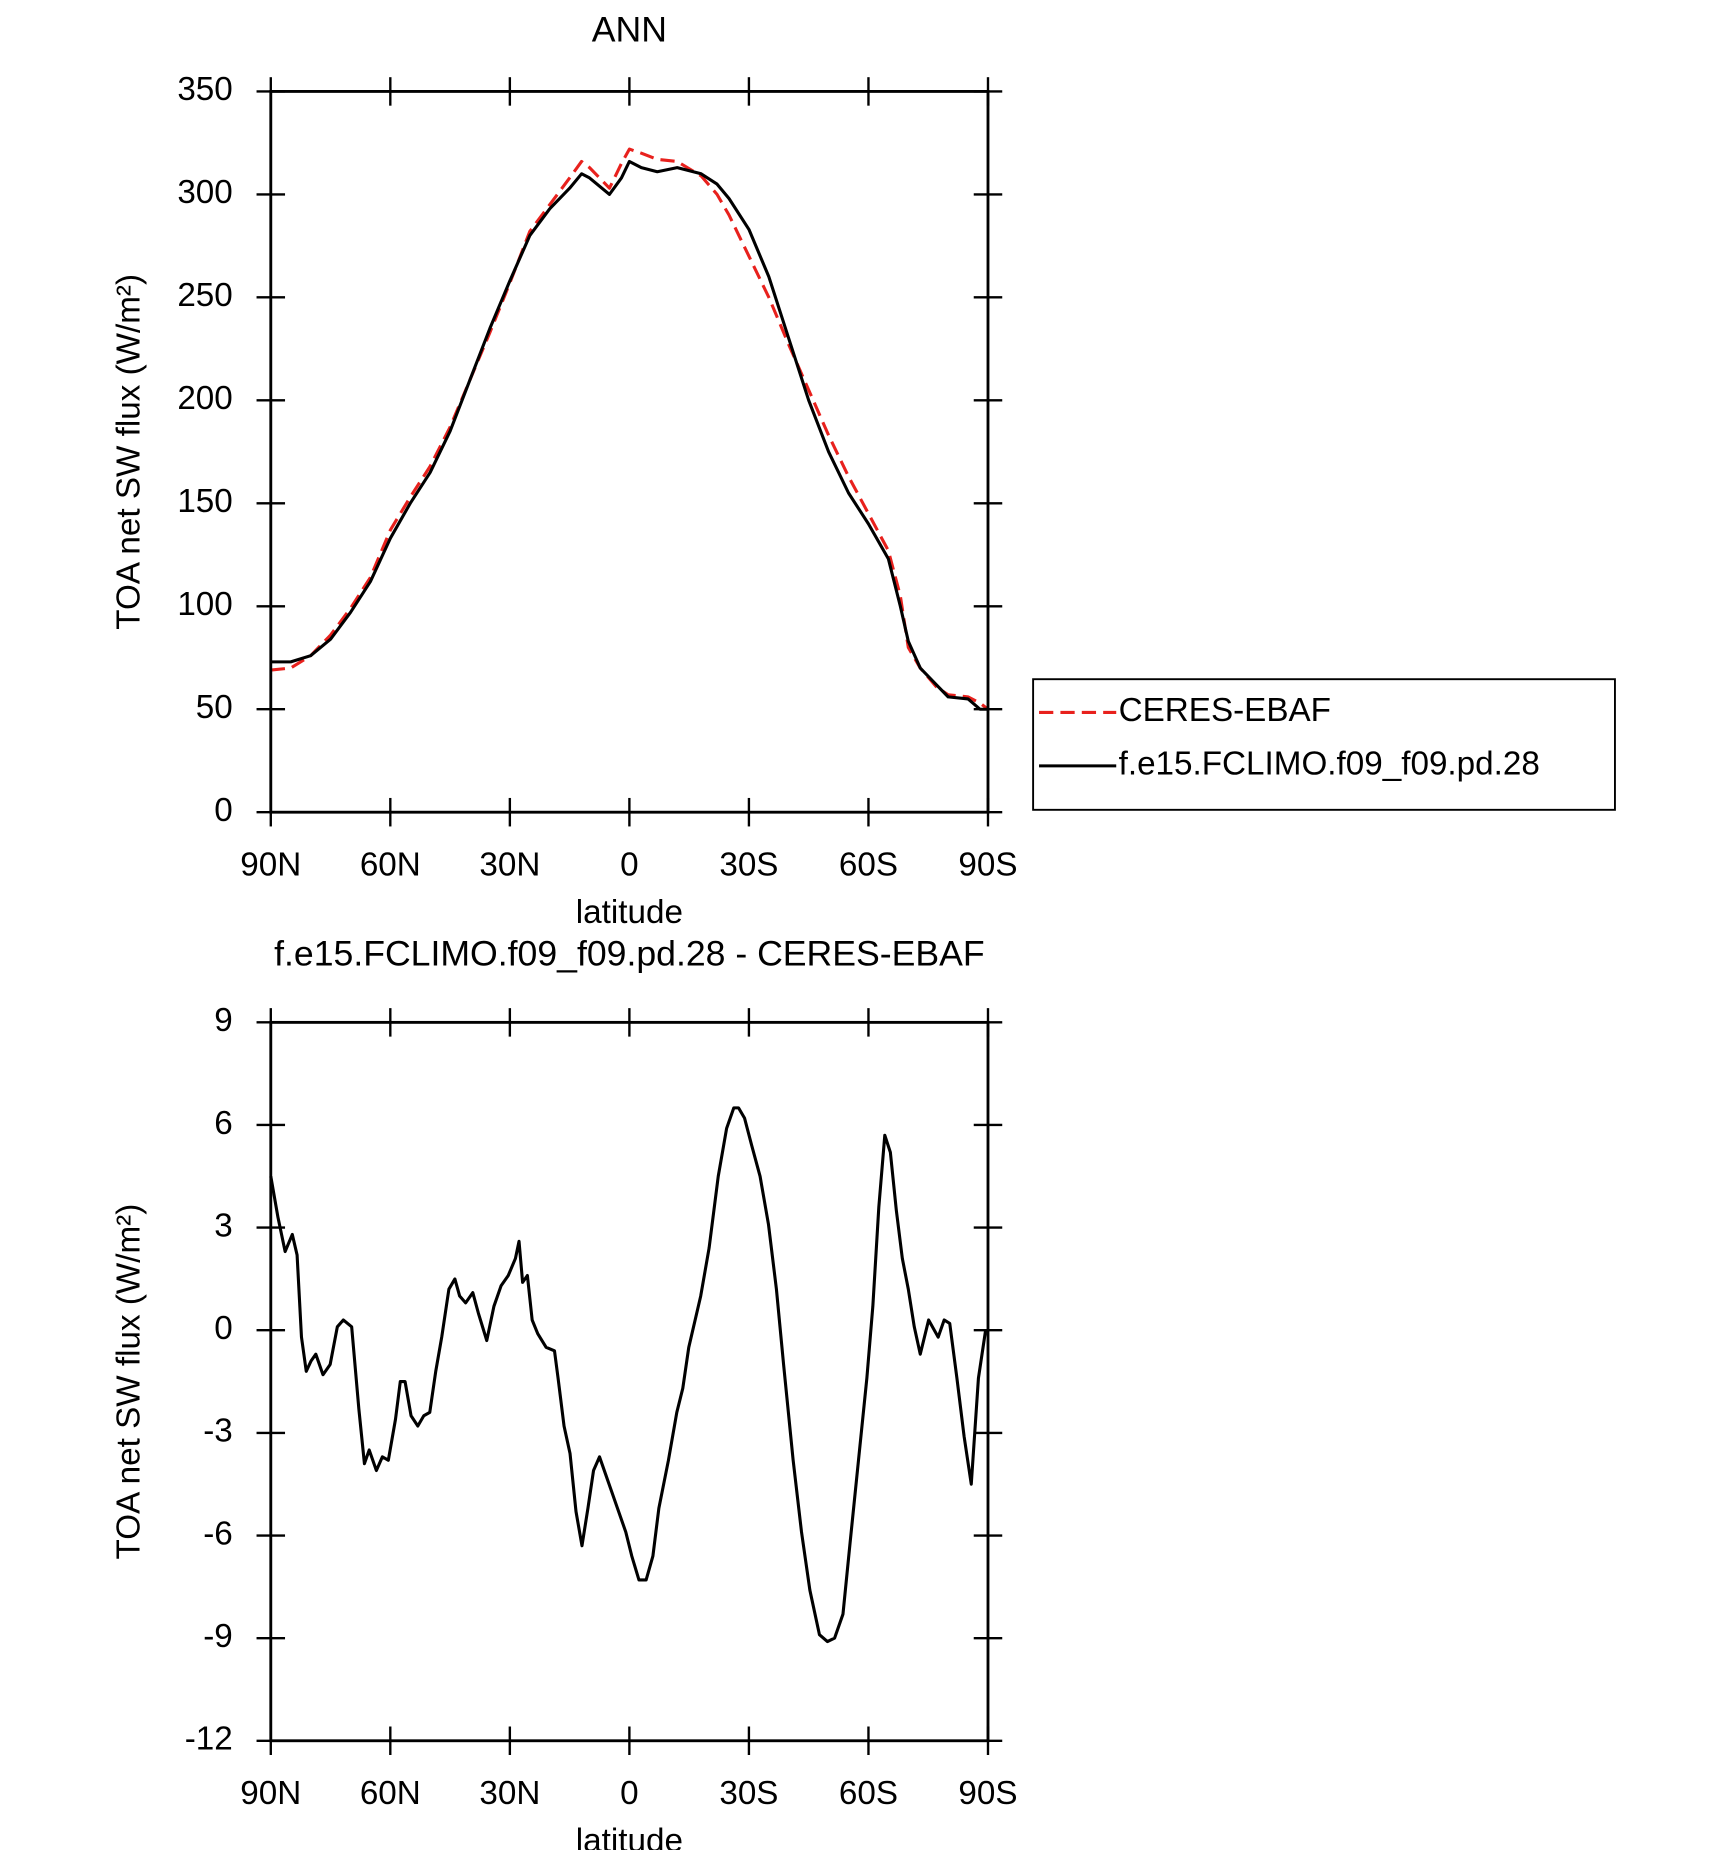 This screenshot has height=1850, width=1710. I want to click on y-tick-label: -9, so click(218, 1636).